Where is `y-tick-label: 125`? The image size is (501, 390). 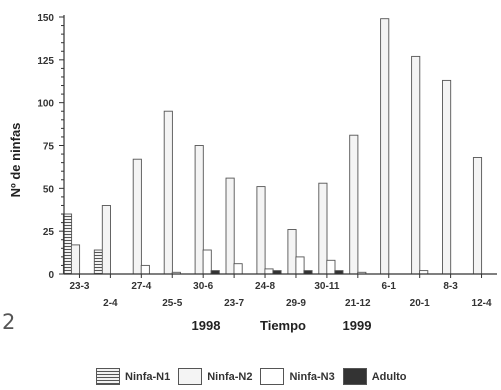 y-tick-label: 125 is located at coordinates (45, 61).